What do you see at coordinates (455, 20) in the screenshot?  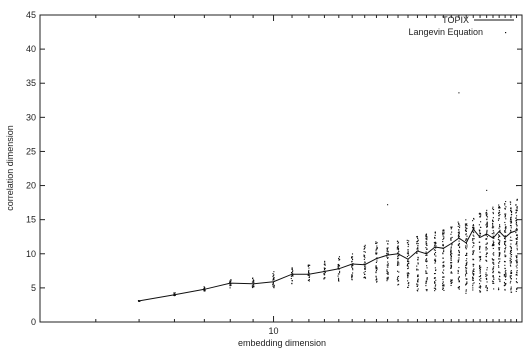 I see `legend-label-topix: TOPIX` at bounding box center [455, 20].